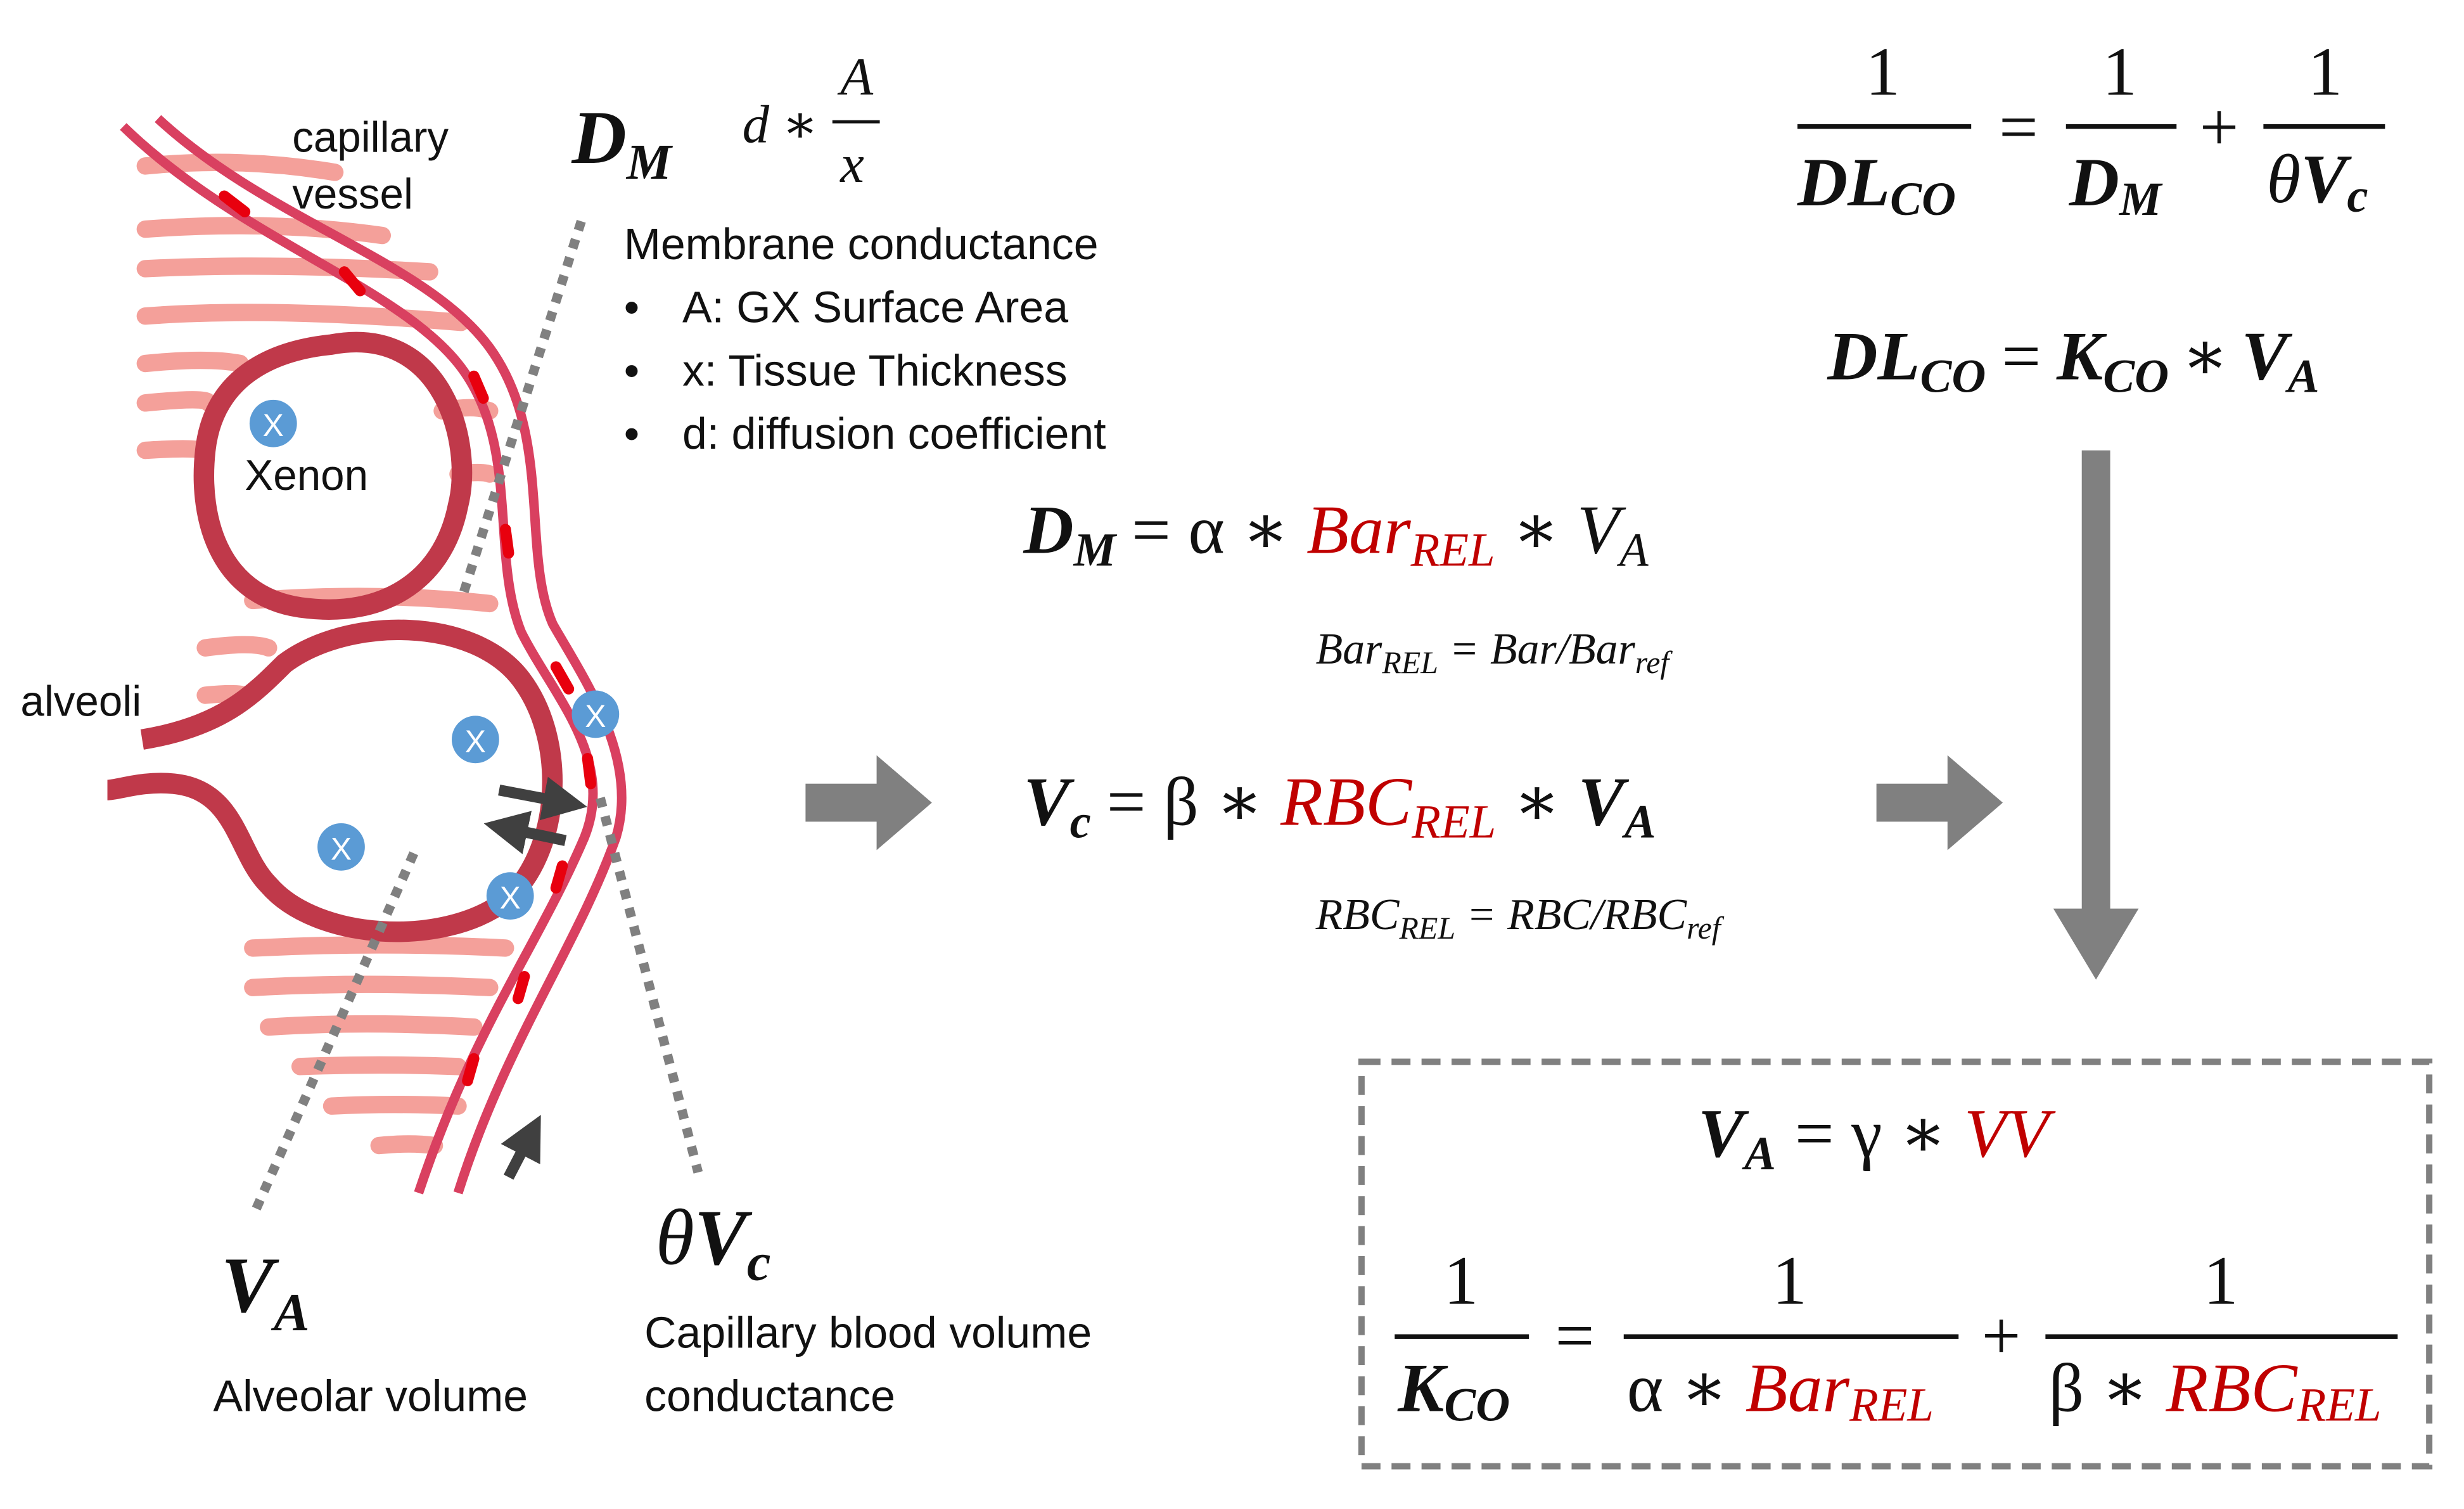  What do you see at coordinates (535, 978) in the screenshot?
I see `exchange-arrows` at bounding box center [535, 978].